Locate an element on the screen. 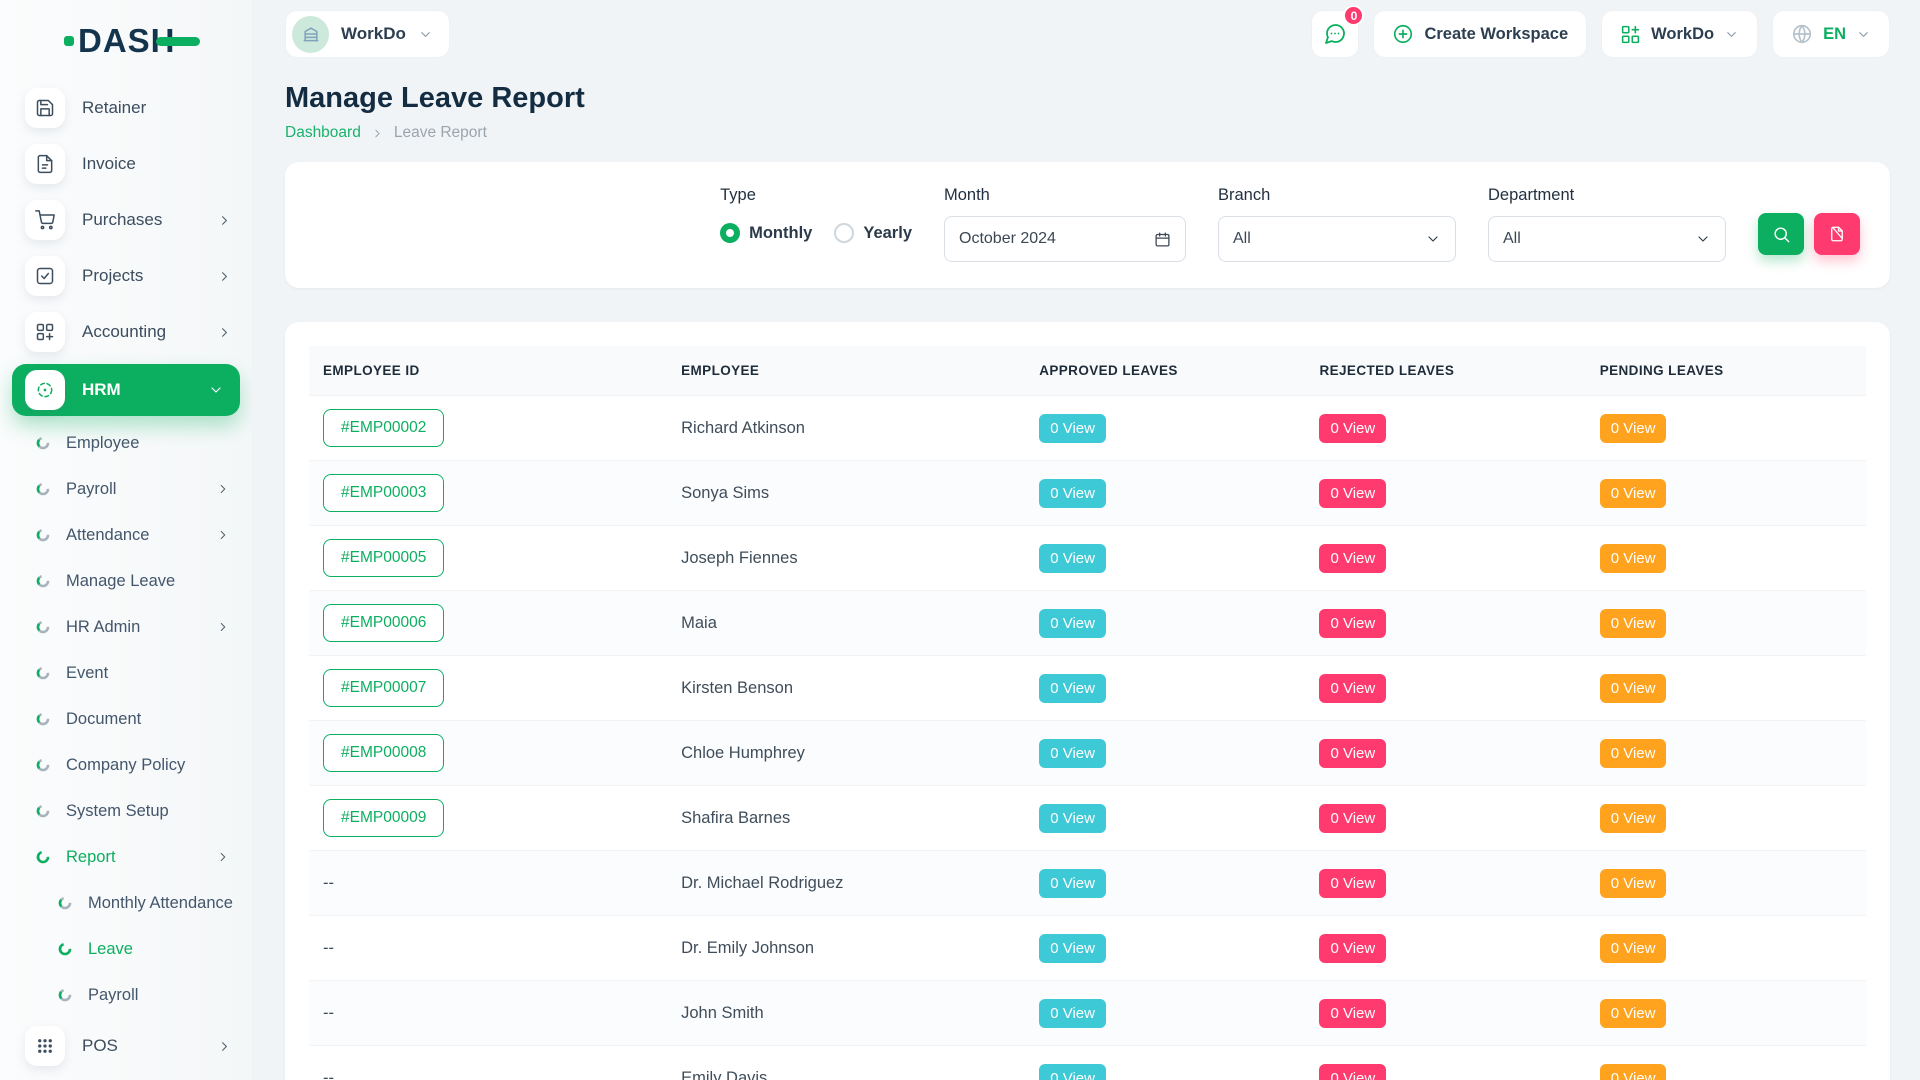 The height and width of the screenshot is (1080, 1920). employee-id-chip: #EMP00006 is located at coordinates (384, 623).